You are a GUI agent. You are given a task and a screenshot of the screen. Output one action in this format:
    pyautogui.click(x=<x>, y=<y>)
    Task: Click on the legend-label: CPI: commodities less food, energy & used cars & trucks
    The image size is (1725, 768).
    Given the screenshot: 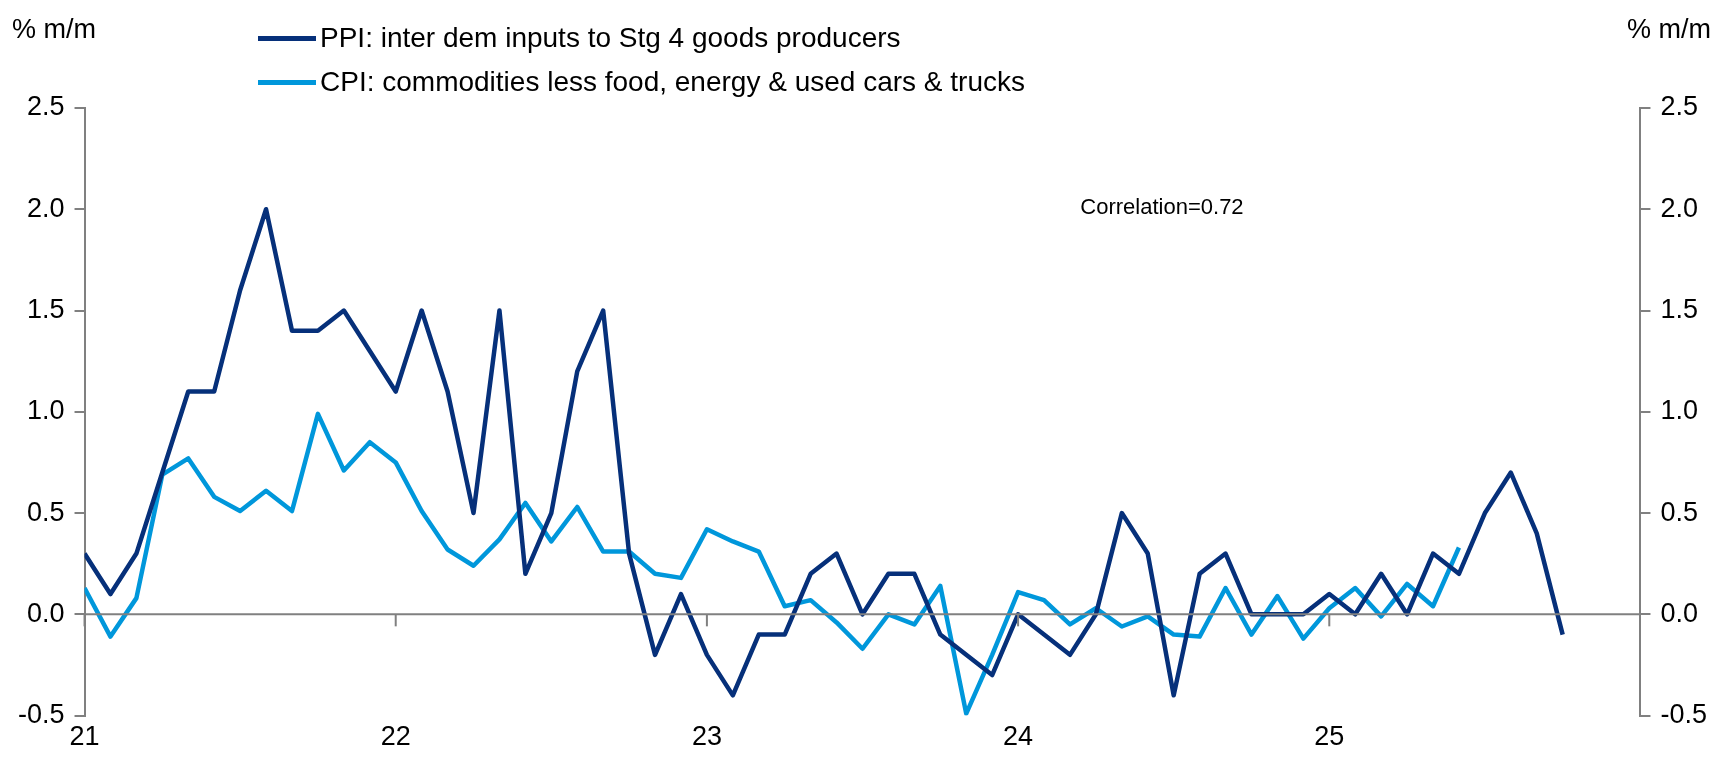 What is the action you would take?
    pyautogui.click(x=672, y=82)
    